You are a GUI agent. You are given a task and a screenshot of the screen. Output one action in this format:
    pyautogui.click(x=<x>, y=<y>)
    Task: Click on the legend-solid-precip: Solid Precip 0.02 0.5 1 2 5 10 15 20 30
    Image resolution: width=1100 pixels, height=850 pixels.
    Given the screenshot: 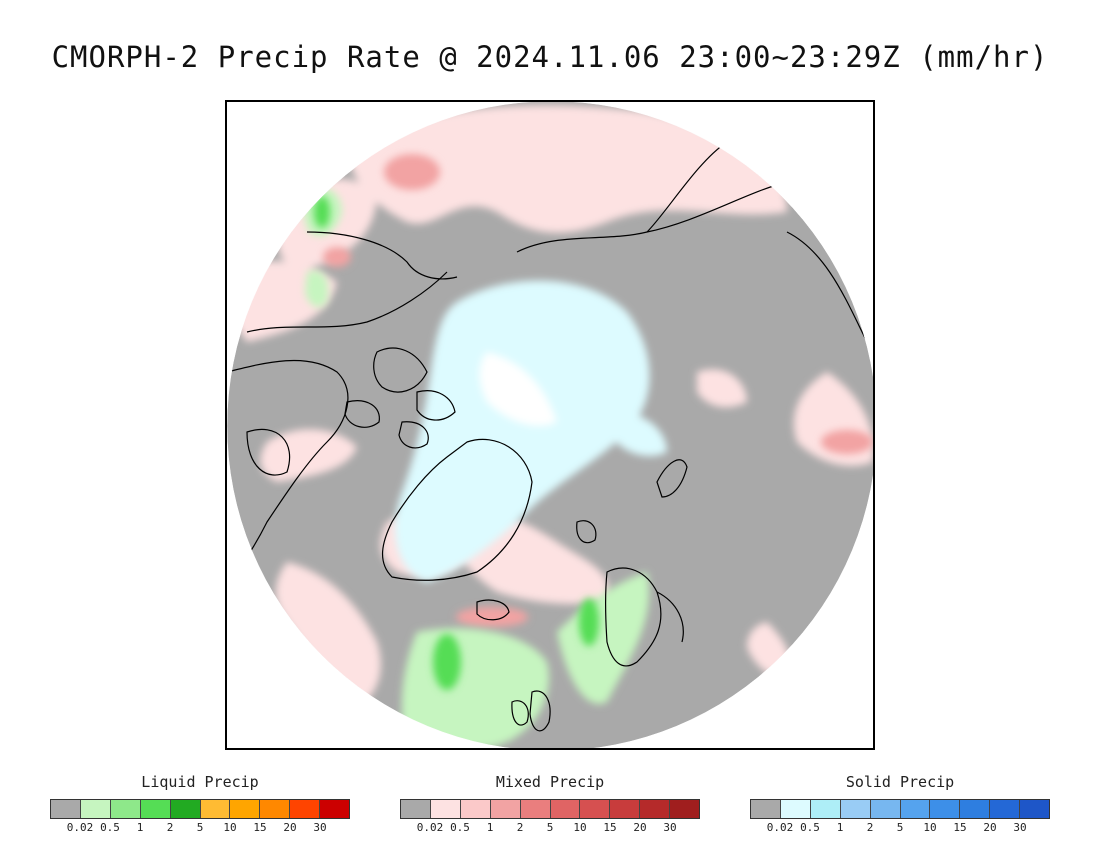 What is the action you would take?
    pyautogui.click(x=900, y=803)
    